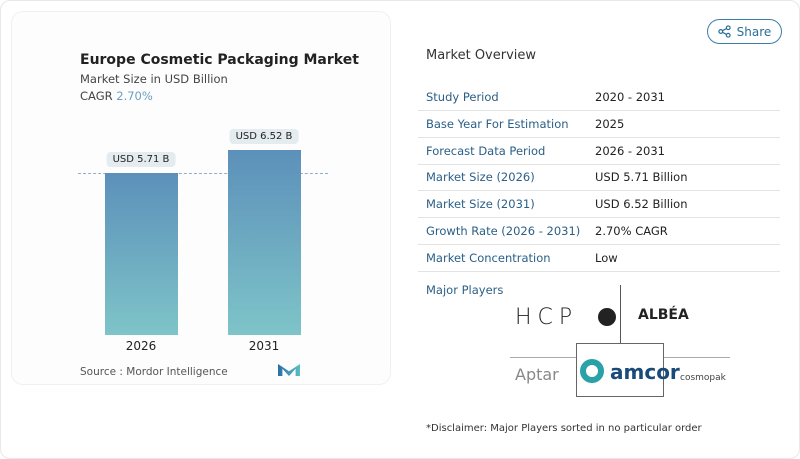 The height and width of the screenshot is (459, 800). Describe the element at coordinates (264, 242) in the screenshot. I see `bar-2031` at that location.